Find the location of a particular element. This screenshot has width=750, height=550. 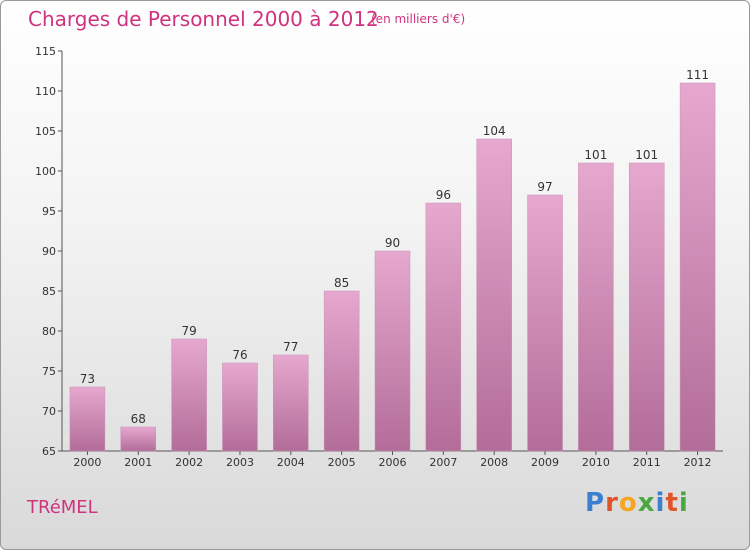

x-tick-label-2010: 2010 is located at coordinates (596, 462).